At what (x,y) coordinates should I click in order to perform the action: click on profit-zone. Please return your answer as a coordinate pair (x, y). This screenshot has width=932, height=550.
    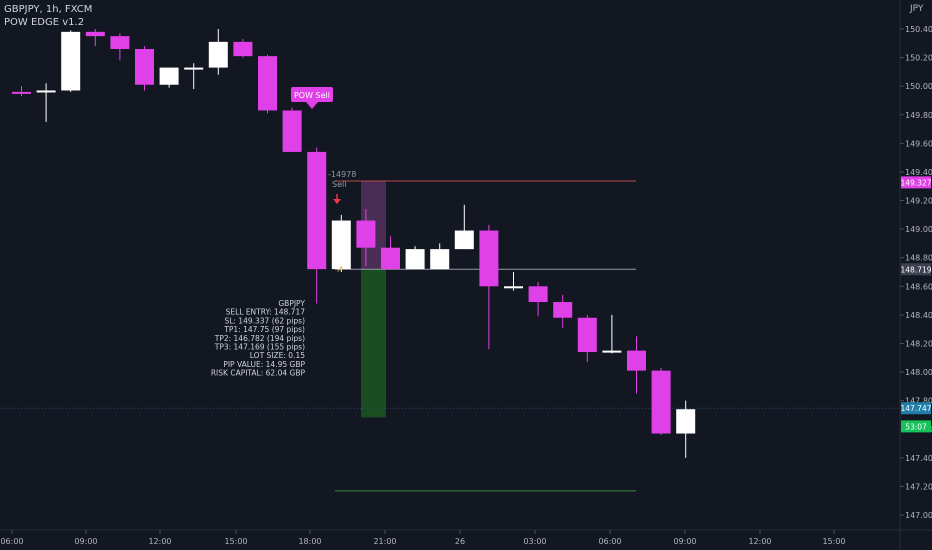
    Looking at the image, I should click on (373, 343).